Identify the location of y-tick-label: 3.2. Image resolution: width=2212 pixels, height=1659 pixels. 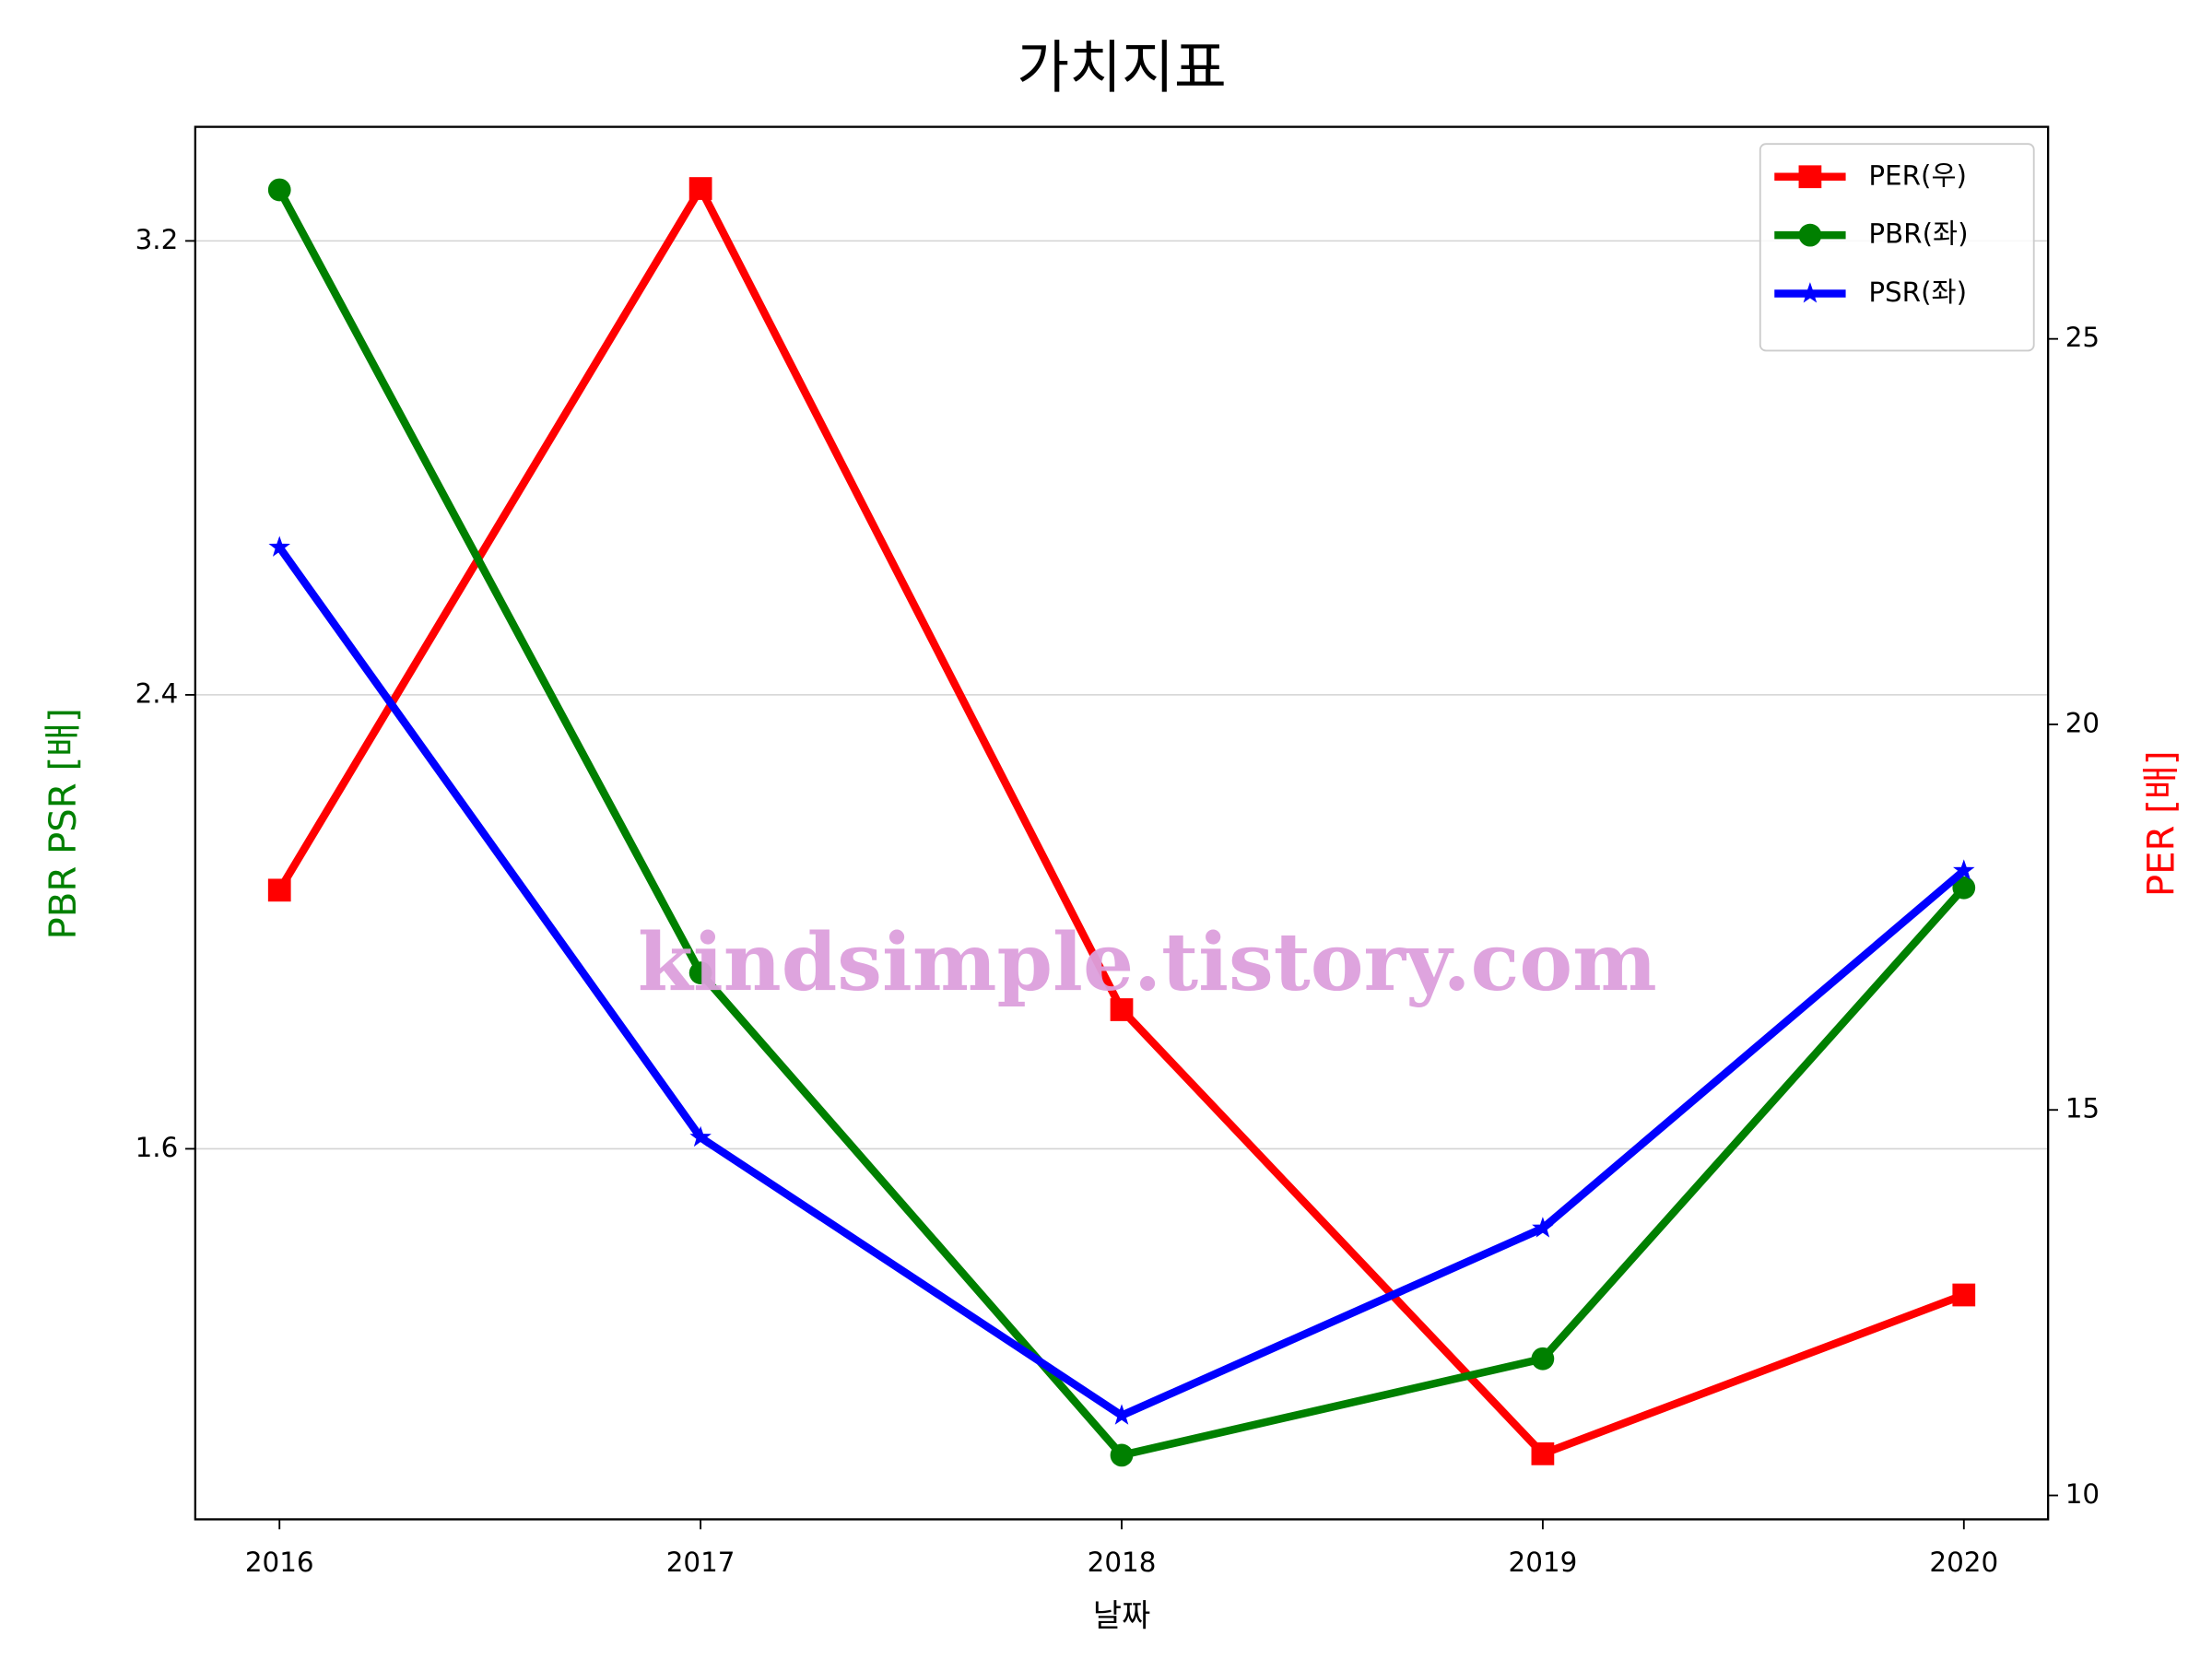
(157, 239).